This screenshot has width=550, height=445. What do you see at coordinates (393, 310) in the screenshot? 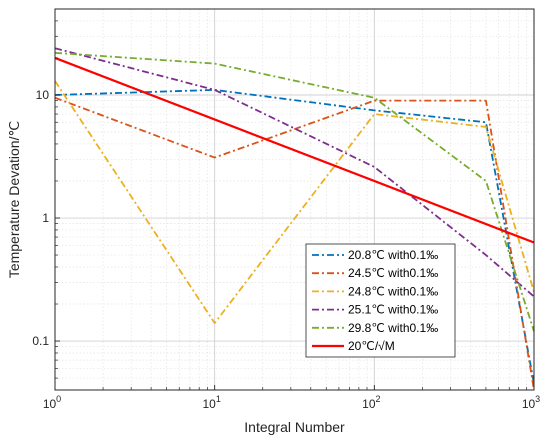
I see `legend-label-4: 25.1℃ with0.1‰` at bounding box center [393, 310].